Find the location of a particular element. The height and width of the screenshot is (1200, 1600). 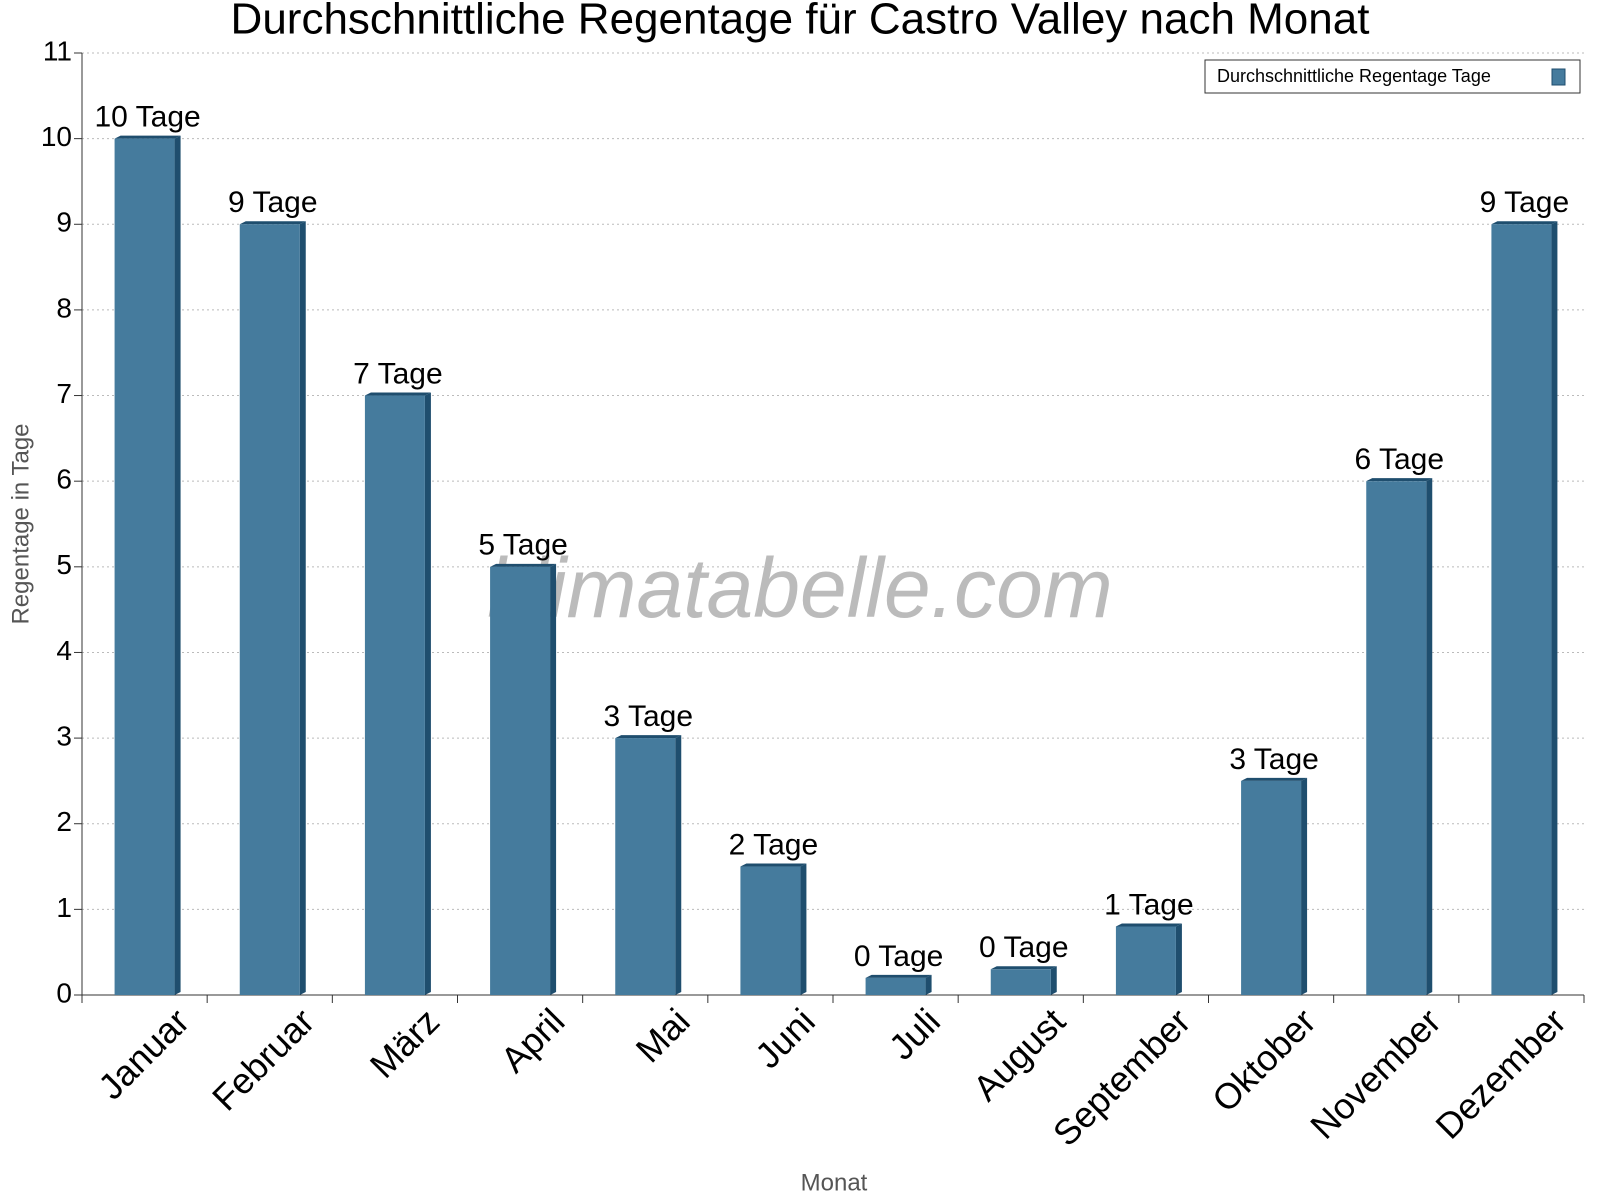

value-label: 1 Tage is located at coordinates (1149, 904).